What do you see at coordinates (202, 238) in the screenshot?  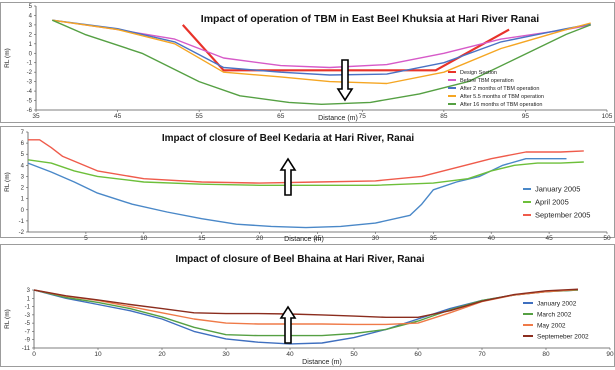 I see `x-tick-label: 15` at bounding box center [202, 238].